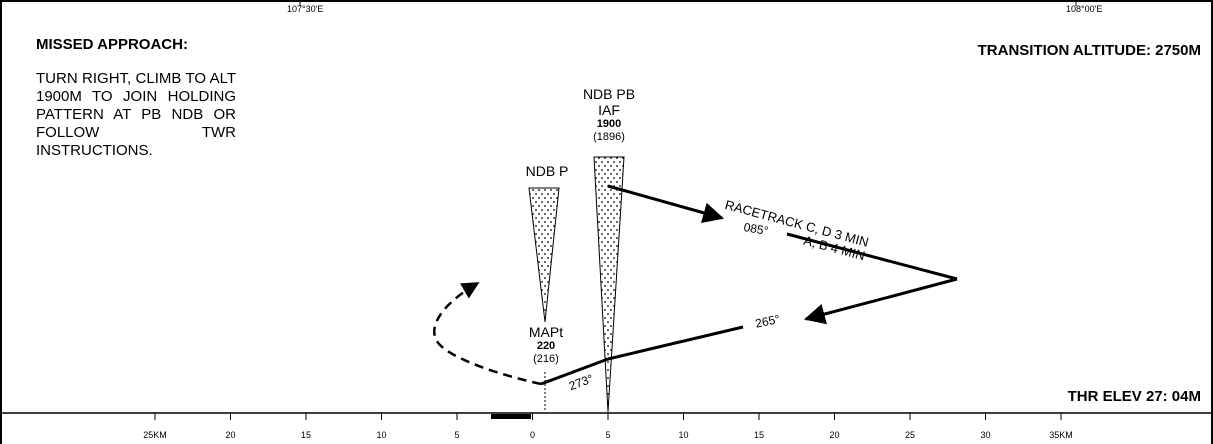 The width and height of the screenshot is (1213, 444). I want to click on ndb-pb-label: NDB PB IAF 1900 (1896), so click(609, 115).